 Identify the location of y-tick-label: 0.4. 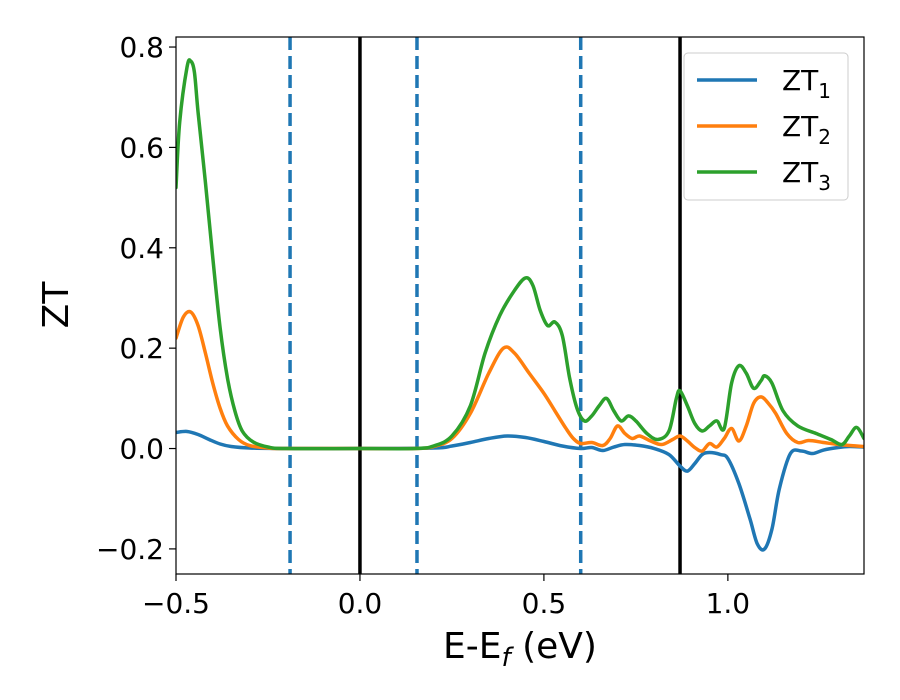
(141, 248).